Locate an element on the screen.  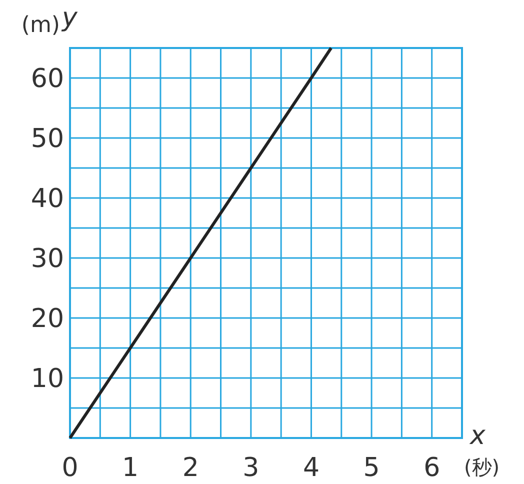
x-tick-label: 5 is located at coordinates (371, 468).